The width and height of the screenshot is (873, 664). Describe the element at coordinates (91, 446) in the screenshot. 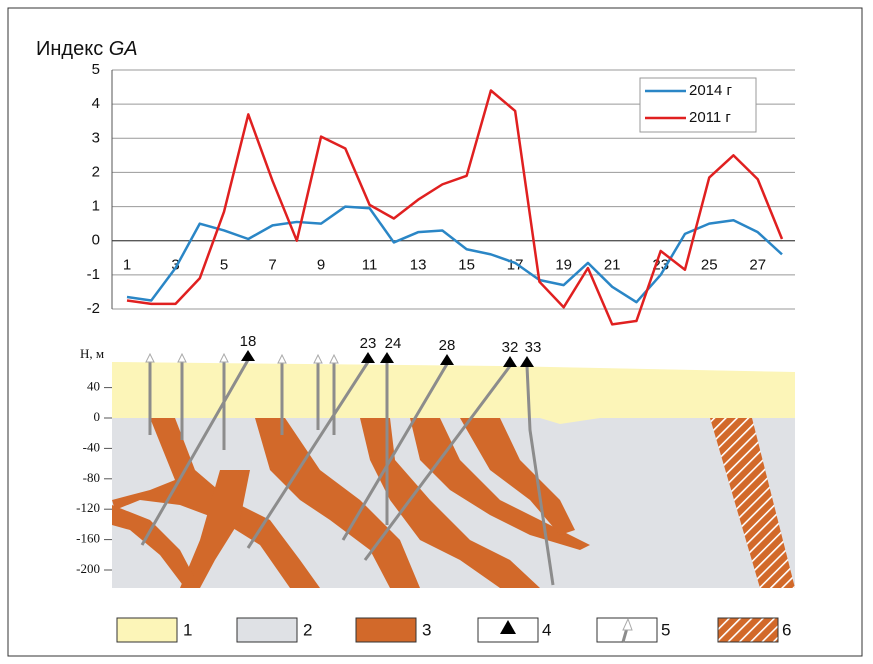

I see `section-tick-label: -40` at that location.